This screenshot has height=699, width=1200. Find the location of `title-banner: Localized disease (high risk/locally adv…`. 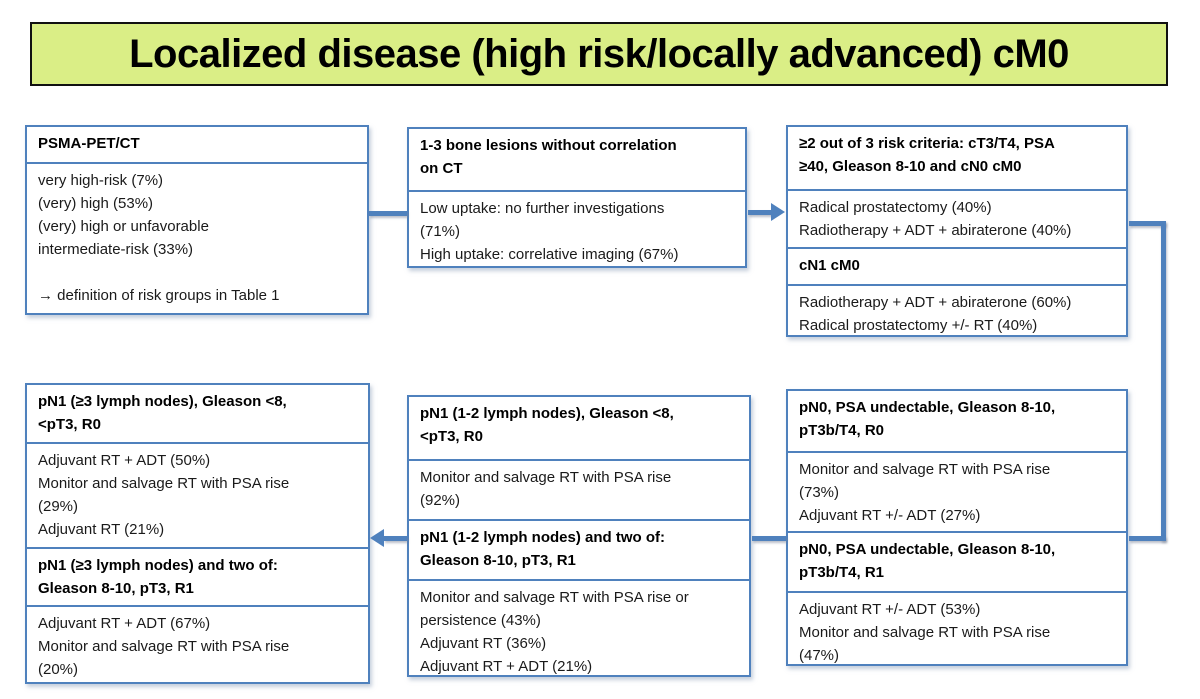

title-banner: Localized disease (high risk/locally adv… is located at coordinates (599, 54).